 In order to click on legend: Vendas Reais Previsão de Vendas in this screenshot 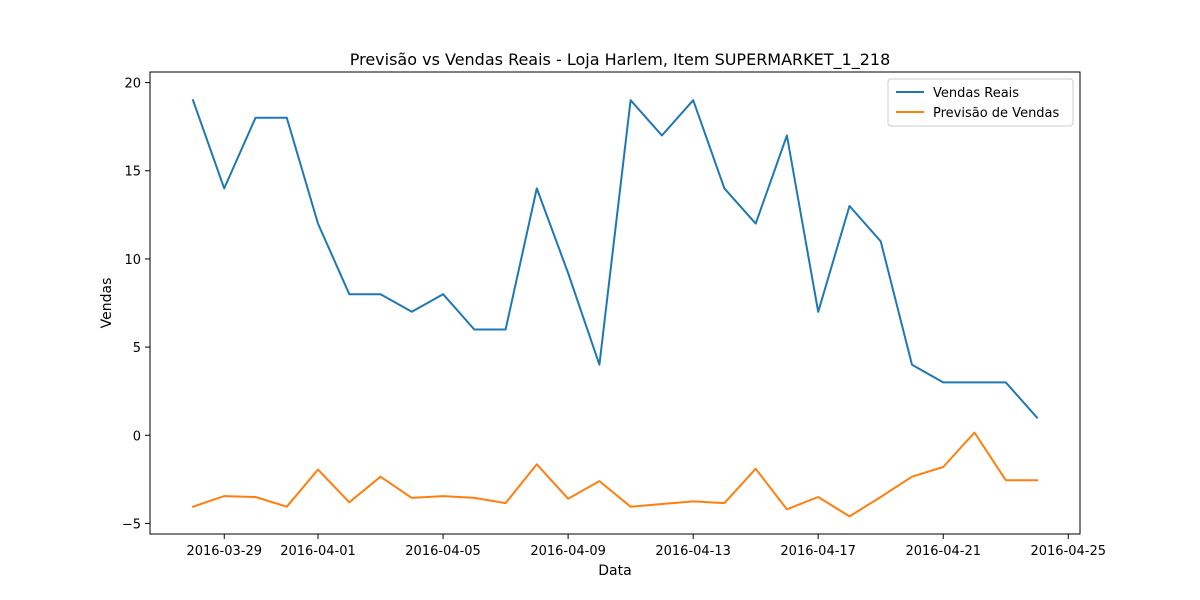, I will do `click(980, 102)`.